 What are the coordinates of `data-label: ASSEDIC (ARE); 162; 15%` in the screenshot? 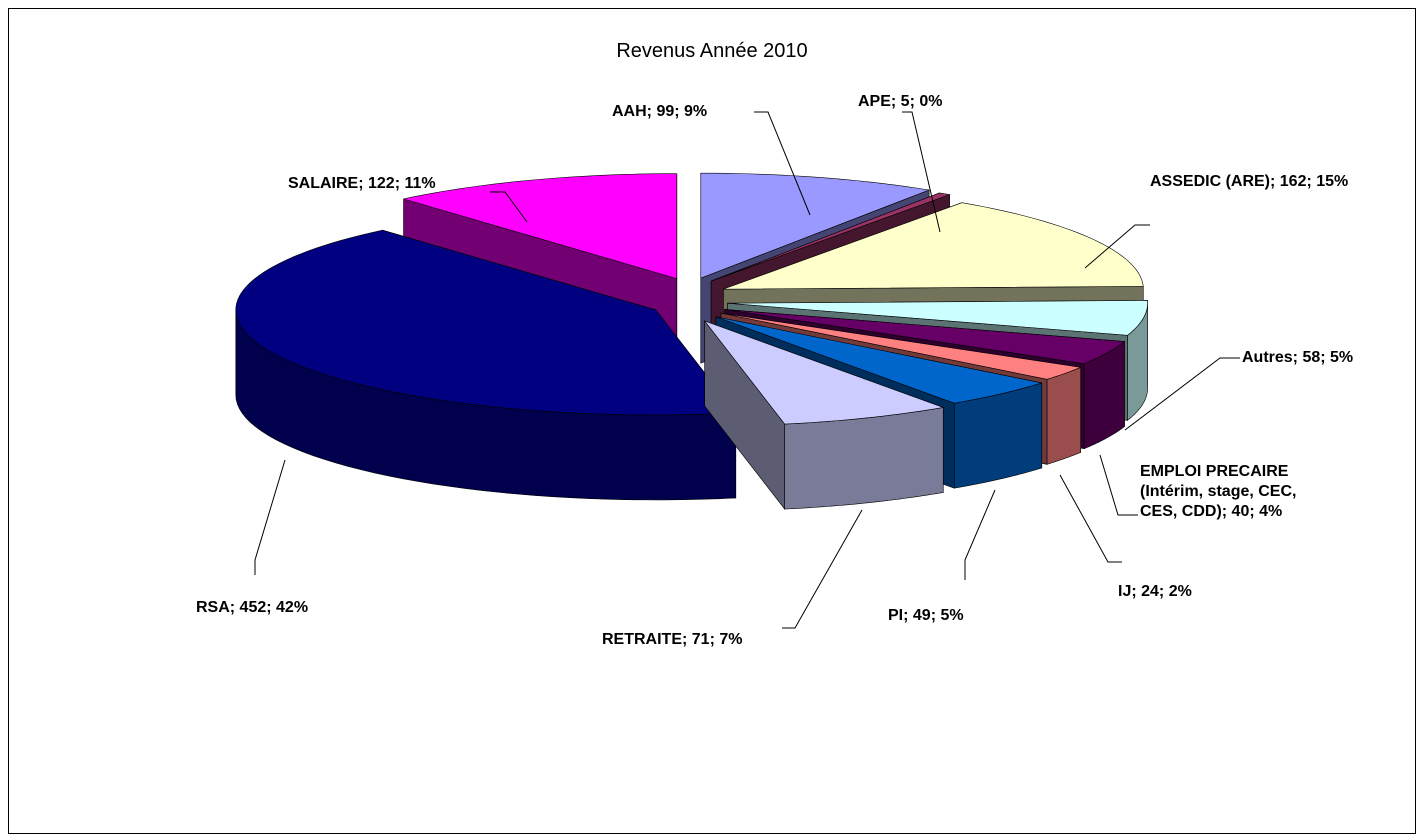 It's located at (1249, 181).